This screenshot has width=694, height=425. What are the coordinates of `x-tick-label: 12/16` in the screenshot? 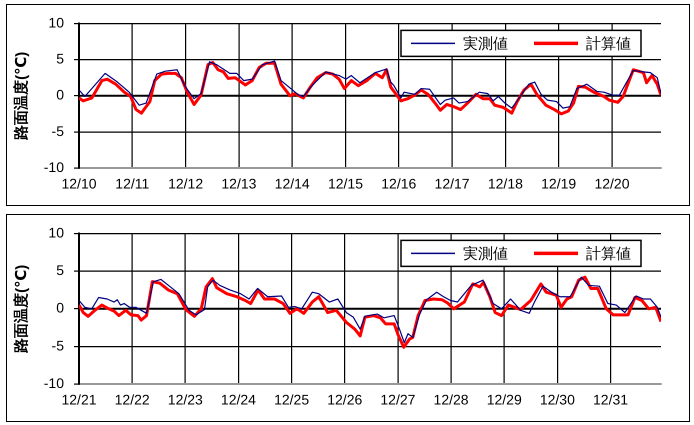 It's located at (398, 183).